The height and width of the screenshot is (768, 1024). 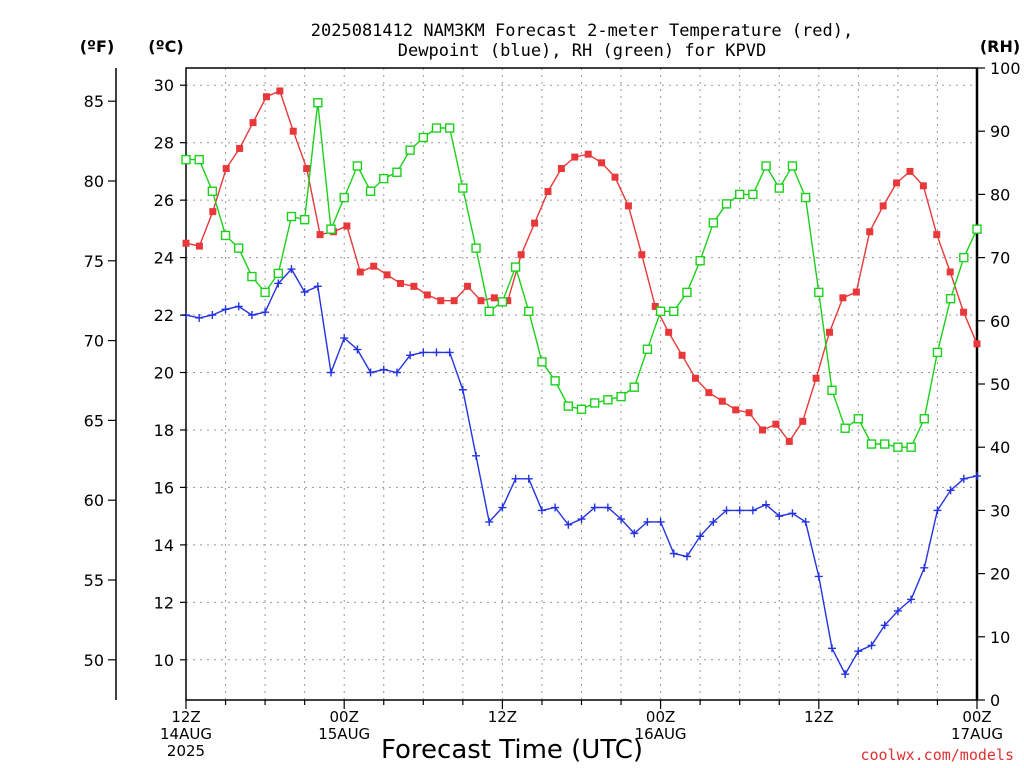 What do you see at coordinates (164, 200) in the screenshot?
I see `celsius-tick-label-8: 26` at bounding box center [164, 200].